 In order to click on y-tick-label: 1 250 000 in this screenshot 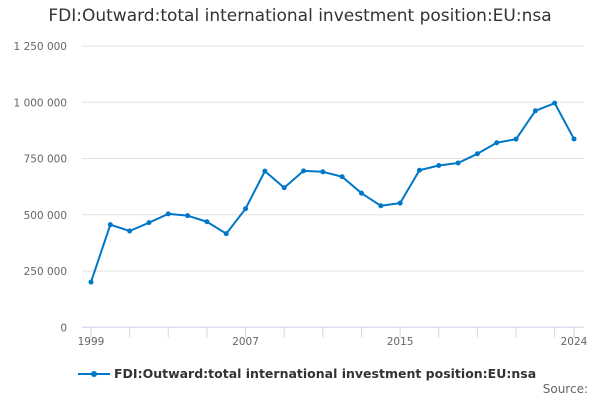, I will do `click(40, 47)`.